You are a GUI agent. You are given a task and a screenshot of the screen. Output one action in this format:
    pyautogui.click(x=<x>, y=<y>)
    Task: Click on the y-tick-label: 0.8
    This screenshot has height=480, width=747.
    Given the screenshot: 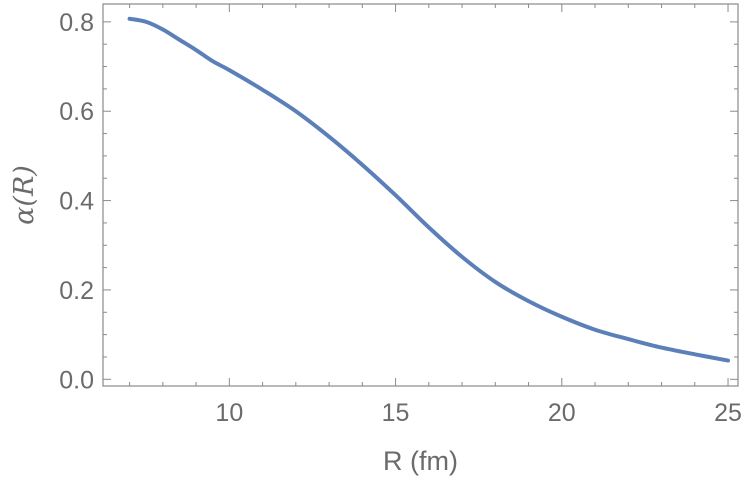 What is the action you would take?
    pyautogui.click(x=76, y=23)
    